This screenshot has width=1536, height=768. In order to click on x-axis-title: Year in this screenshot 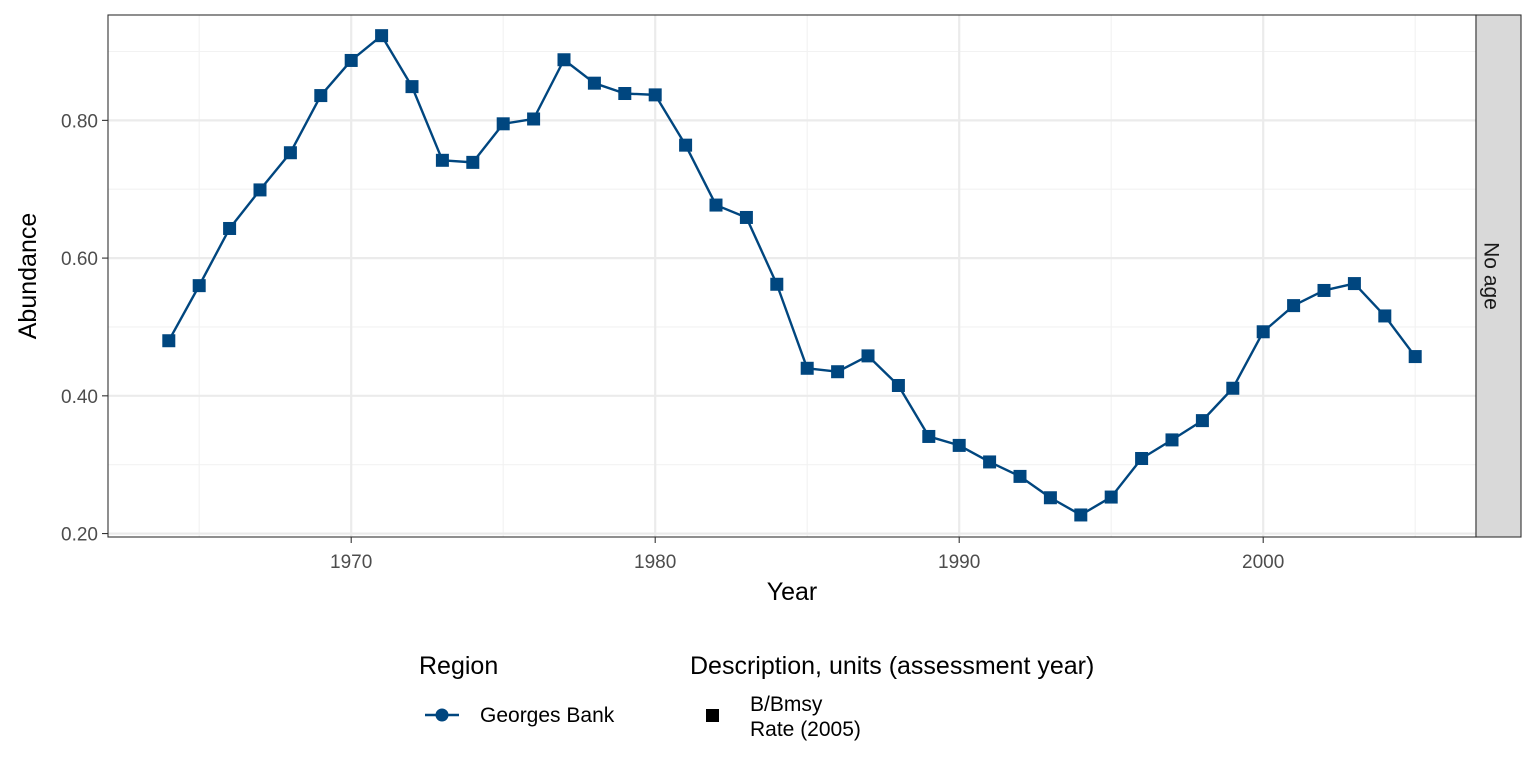, I will do `click(792, 592)`.